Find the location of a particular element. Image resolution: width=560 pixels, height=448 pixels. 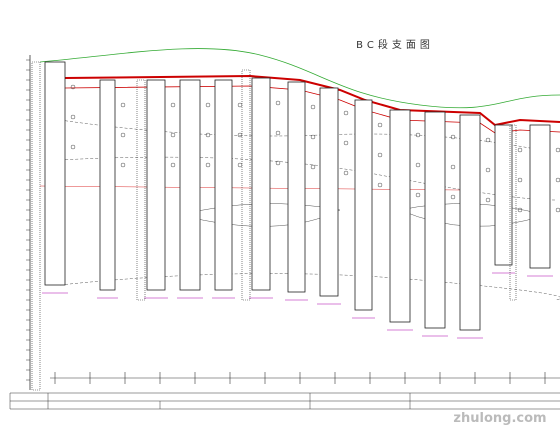

crown-beam-lower is located at coordinates (312, 109).